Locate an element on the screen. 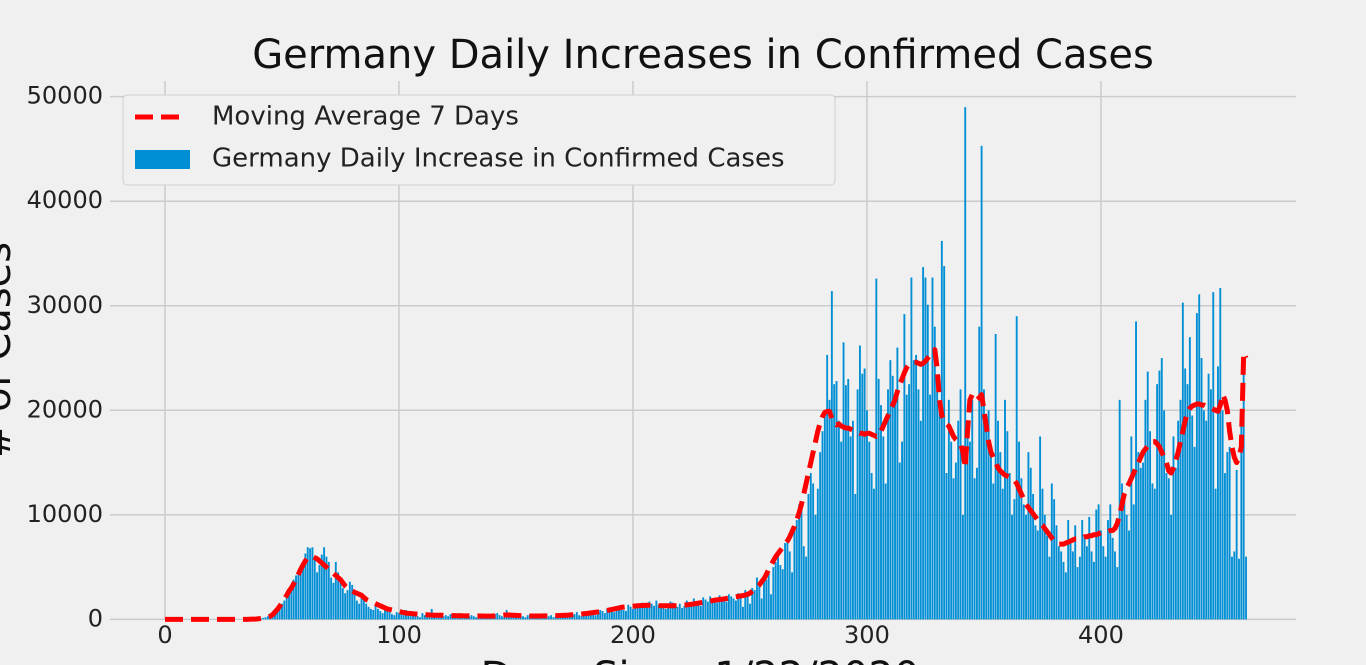  x-tick-label: 100 is located at coordinates (399, 635).